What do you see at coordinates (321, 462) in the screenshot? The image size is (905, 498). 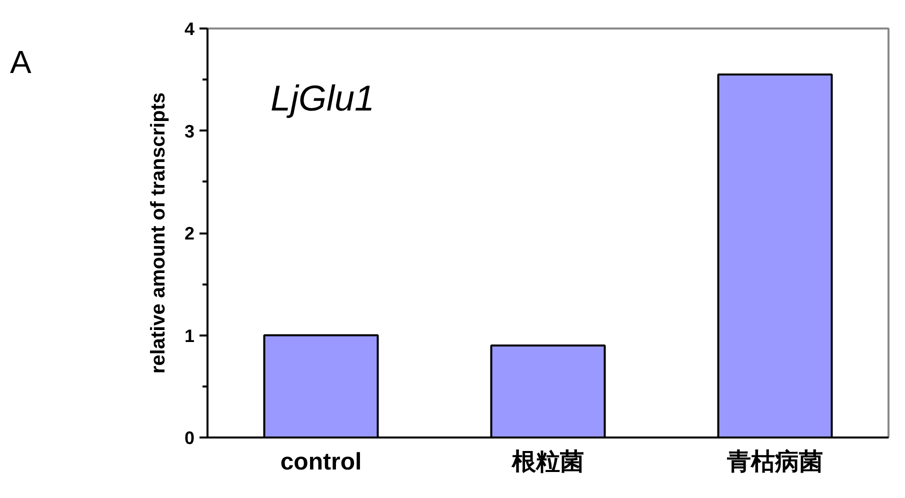 I see `x-tick-label: control` at bounding box center [321, 462].